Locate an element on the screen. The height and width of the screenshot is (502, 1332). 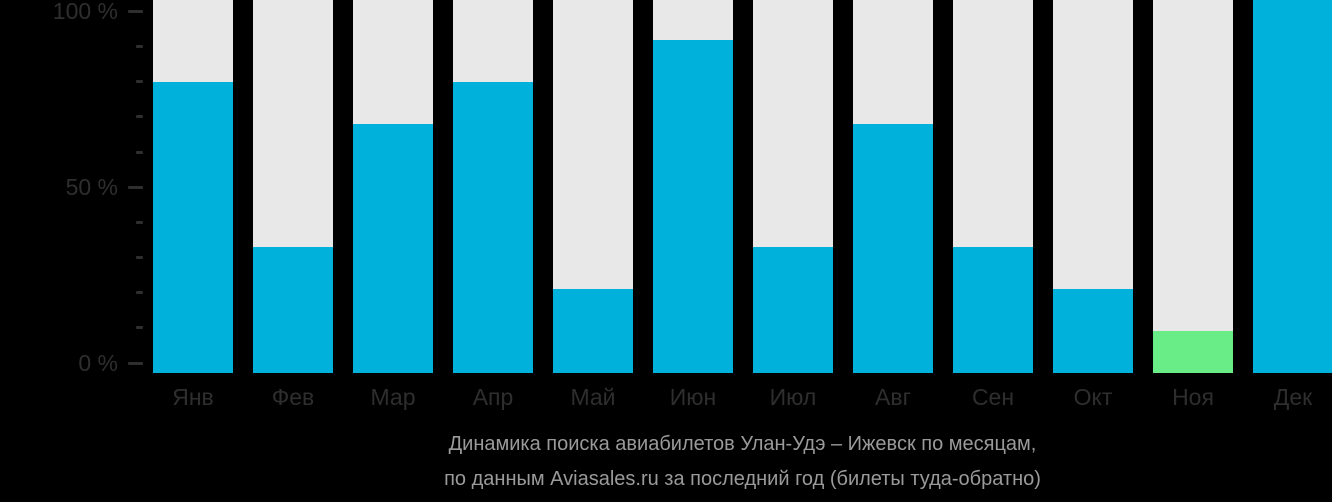
y-axis-tick-label: 0 % is located at coordinates (98, 363).